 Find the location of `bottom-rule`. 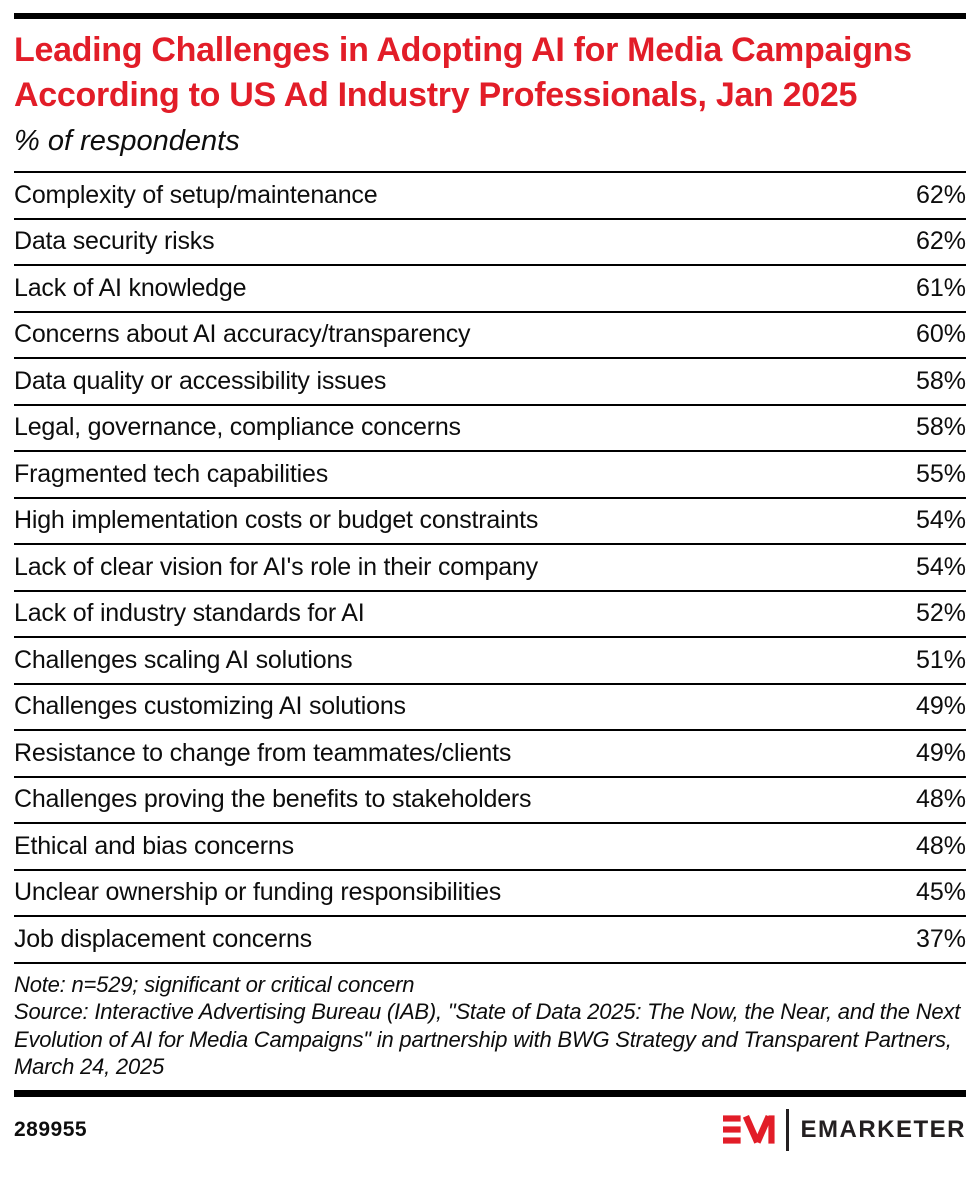

bottom-rule is located at coordinates (490, 1093).